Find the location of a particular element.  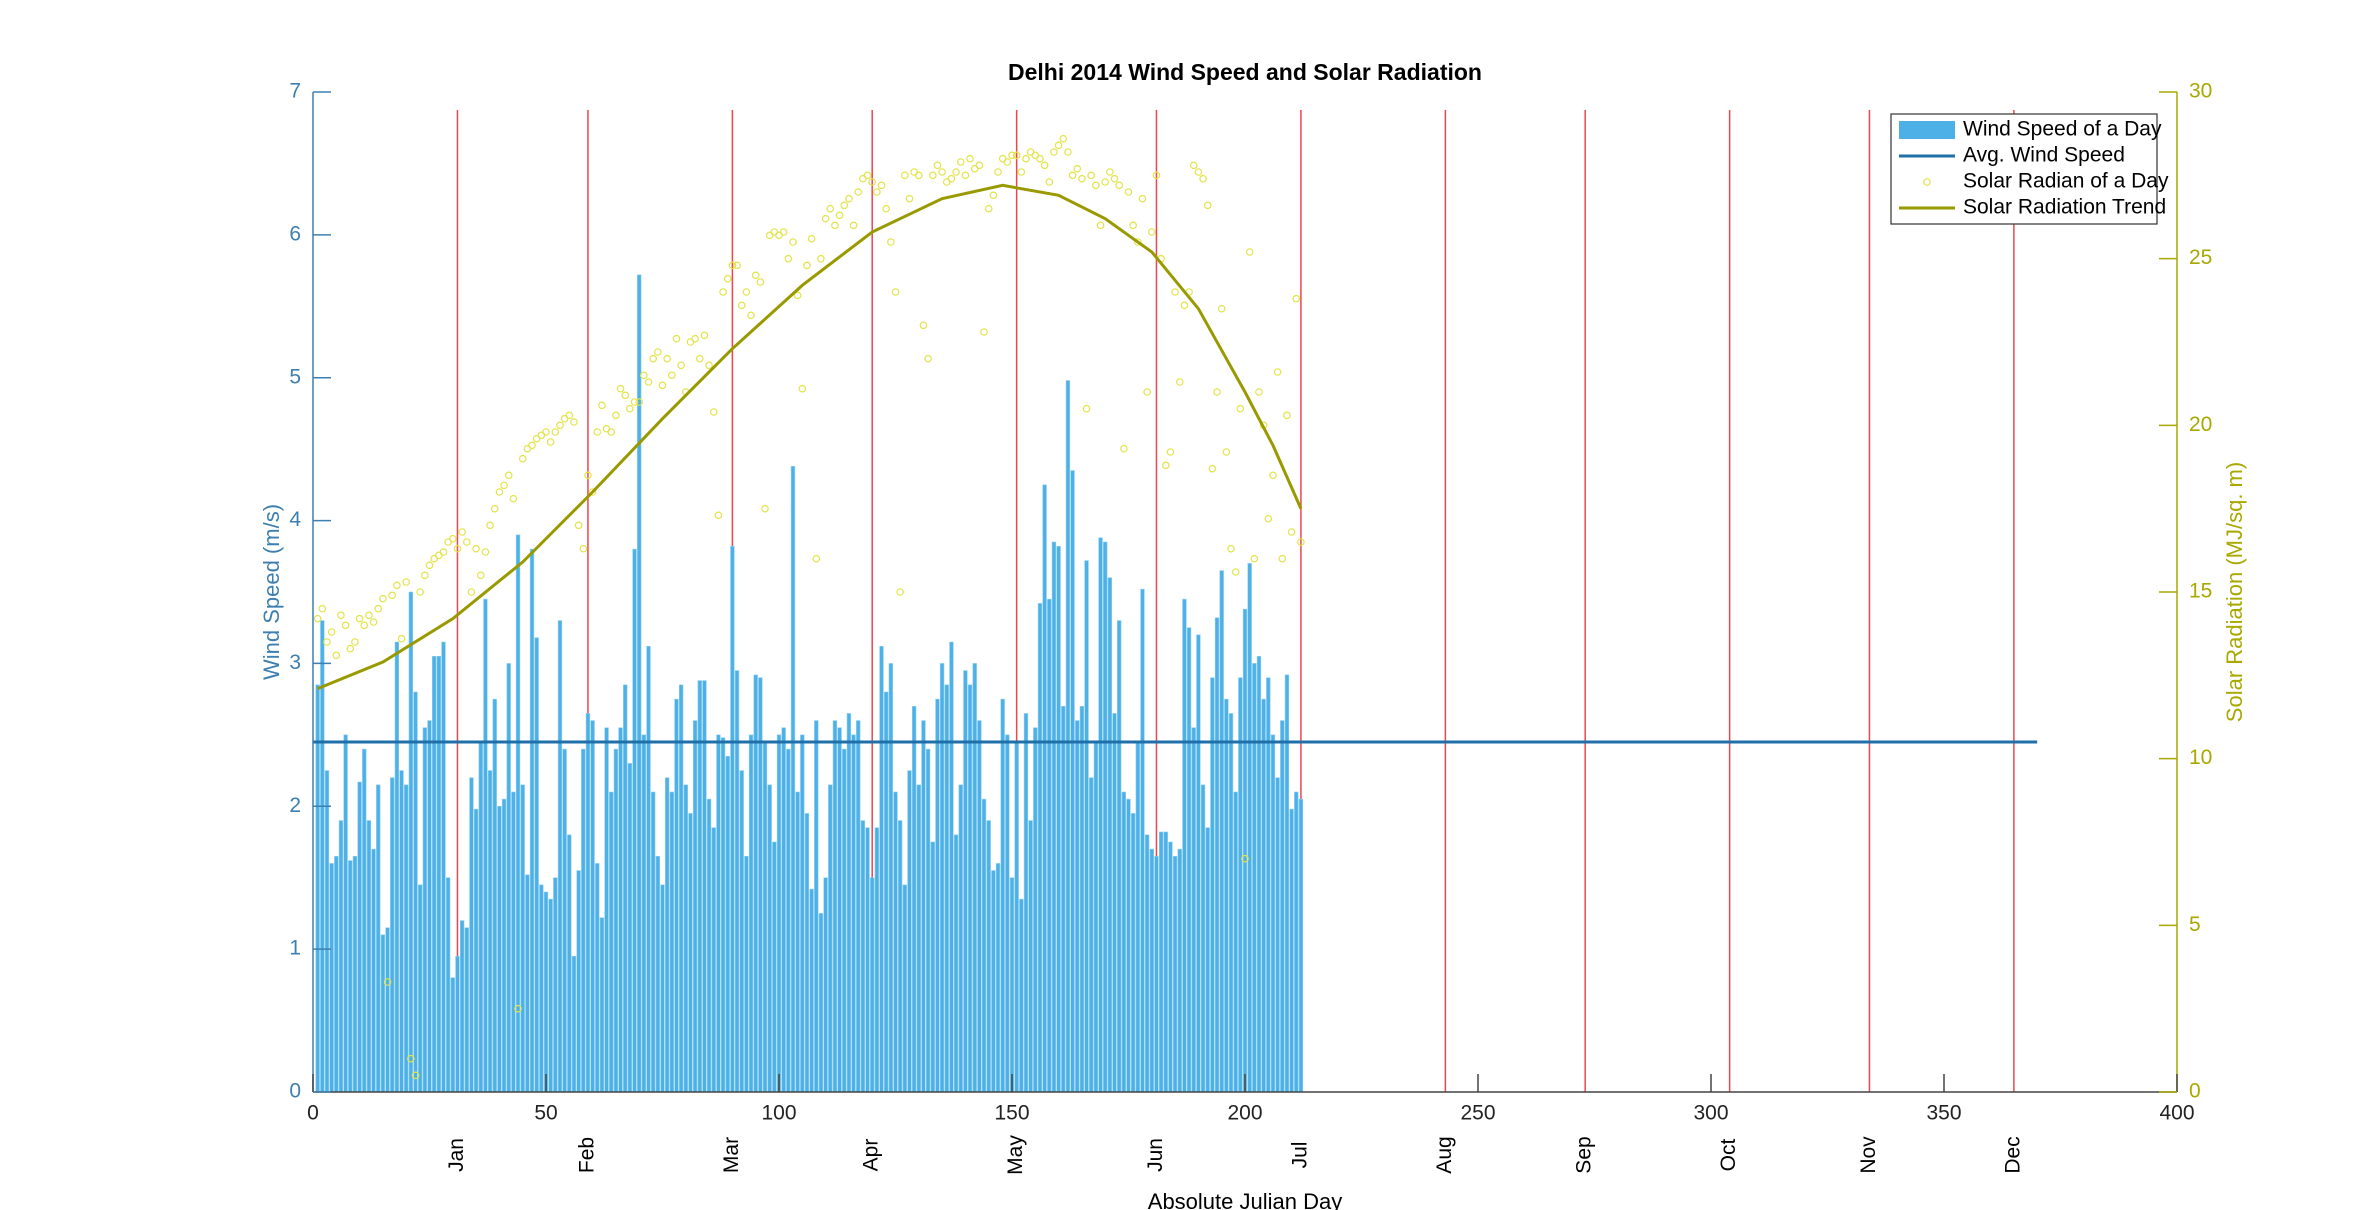

month-label: Sep is located at coordinates (1584, 1154).